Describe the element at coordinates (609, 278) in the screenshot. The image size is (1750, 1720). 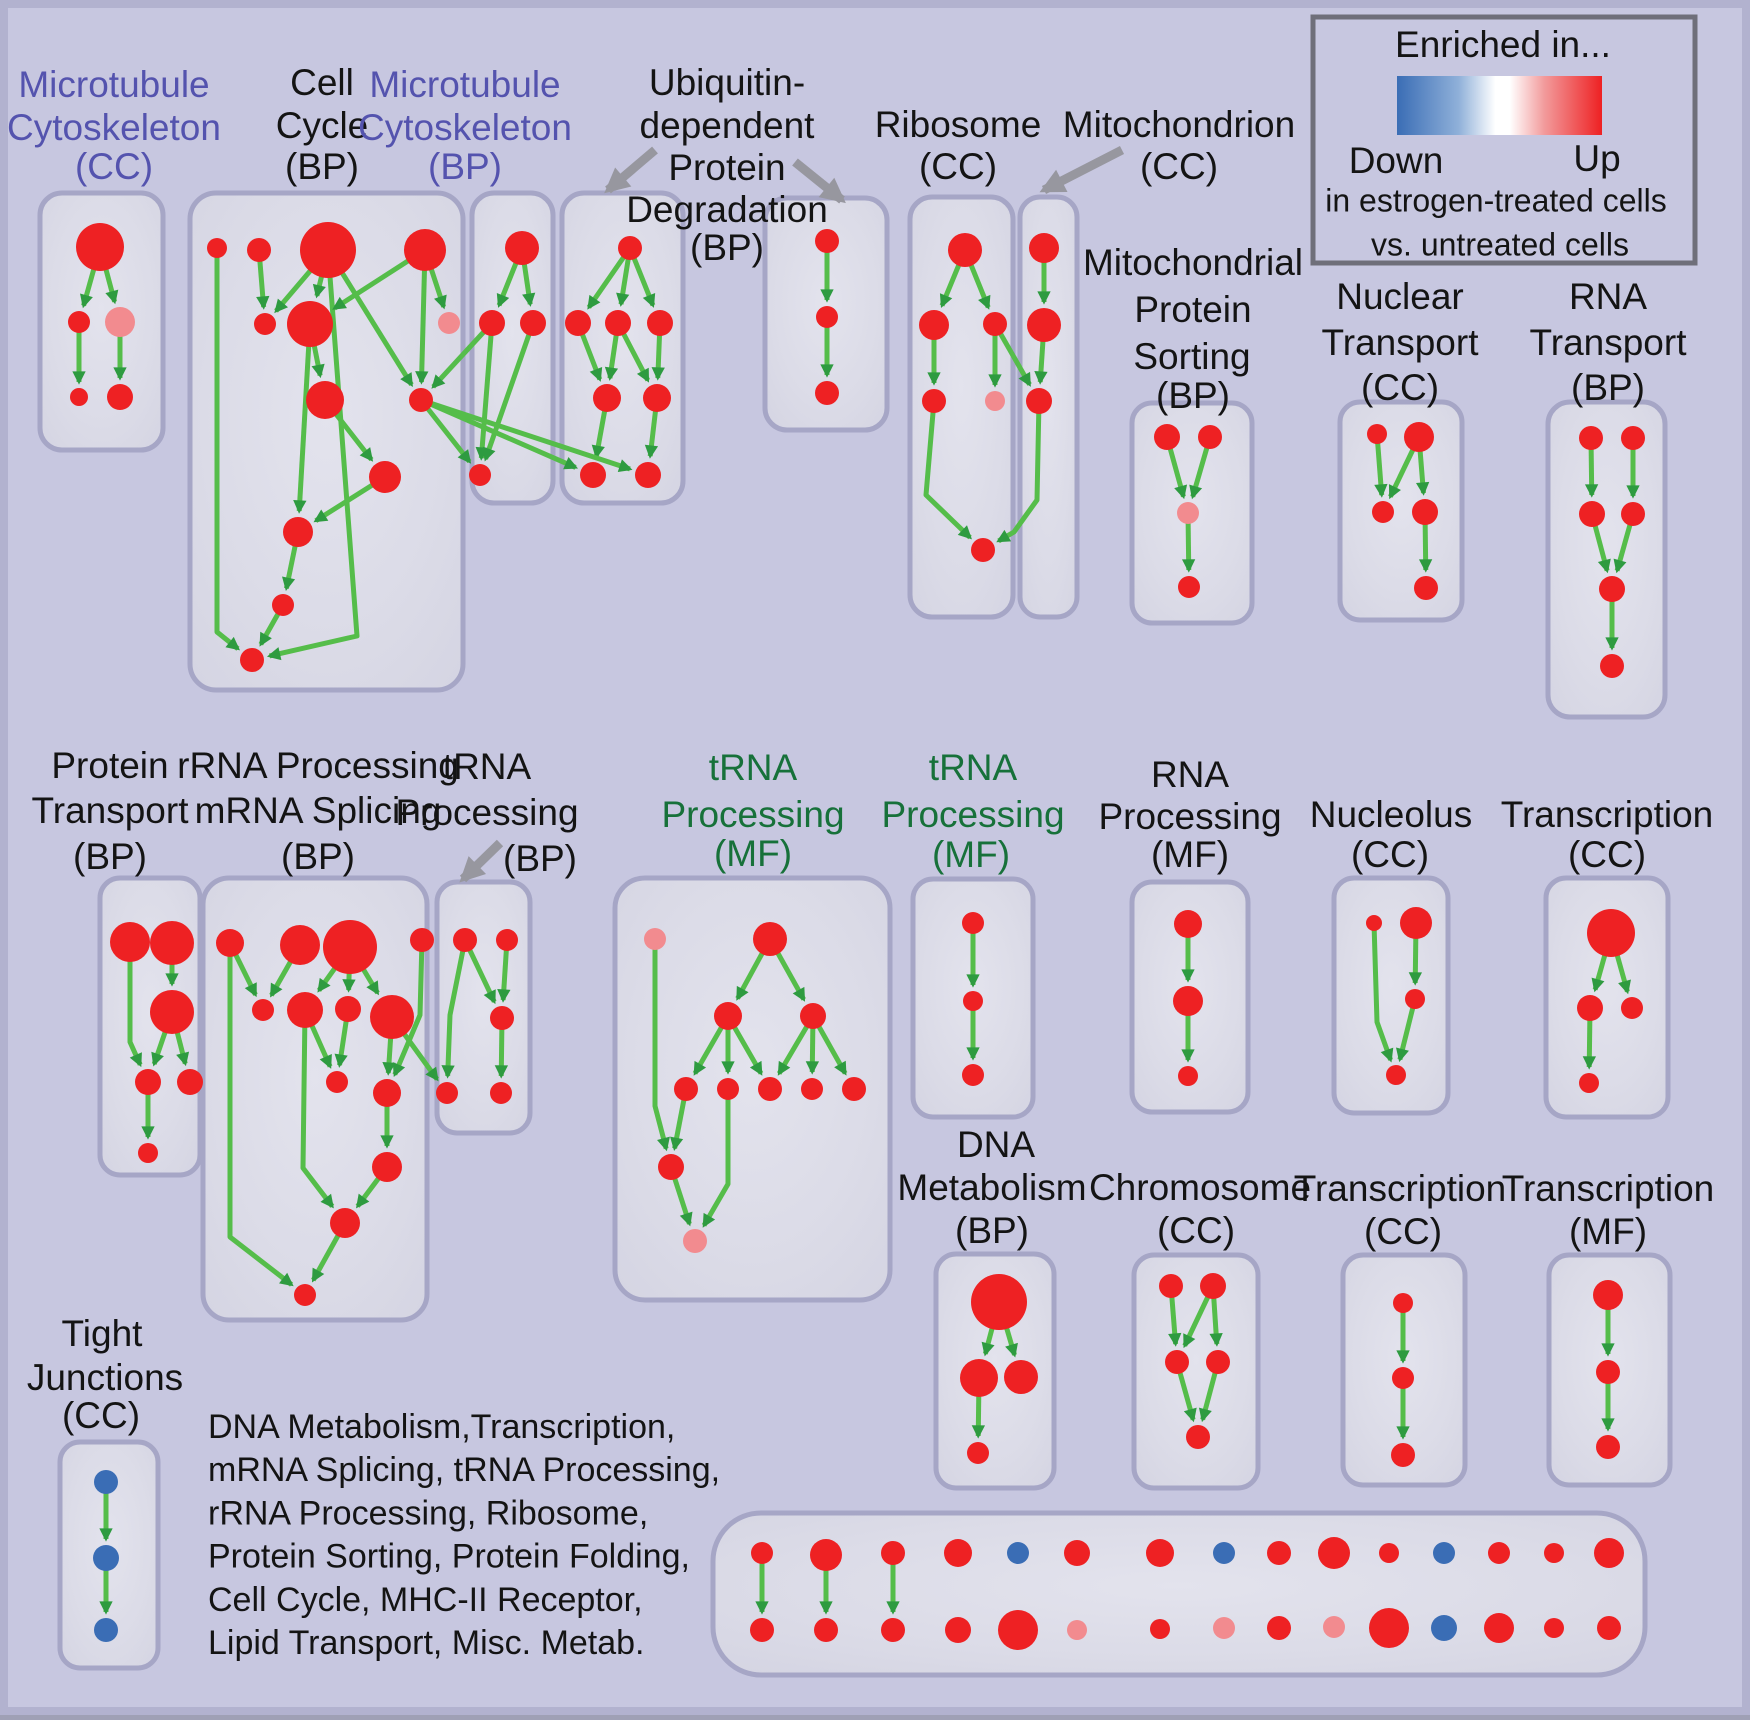
I see `edge-arrow-ubiquitin-dependent-protein-degradation-bp` at that location.